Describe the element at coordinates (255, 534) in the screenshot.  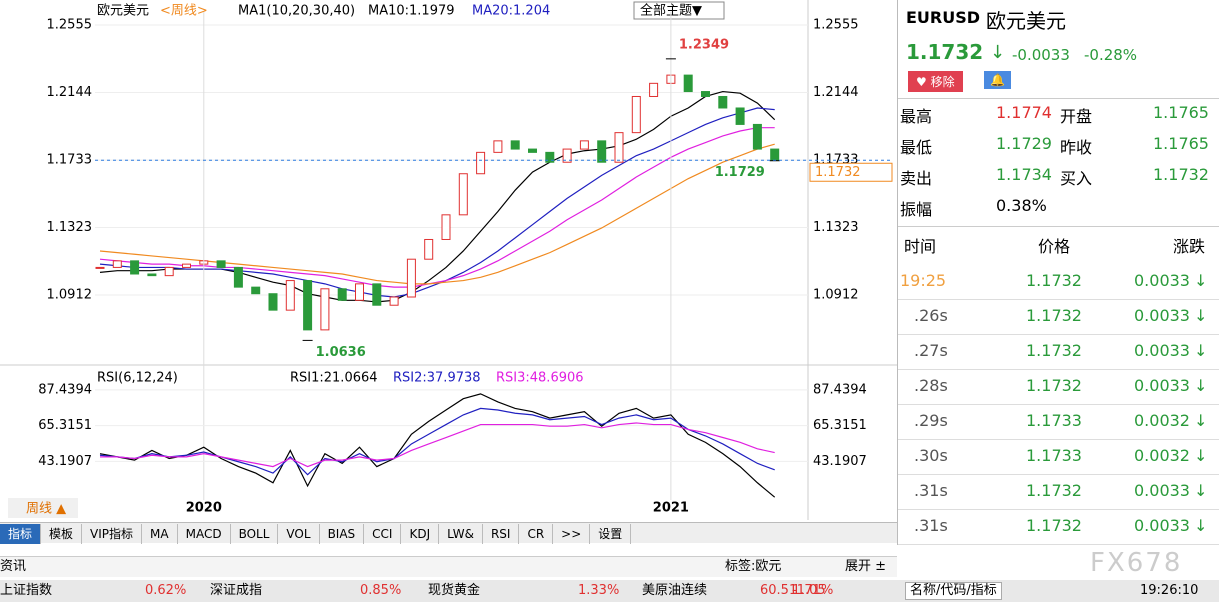
I see `tab: BOLL` at that location.